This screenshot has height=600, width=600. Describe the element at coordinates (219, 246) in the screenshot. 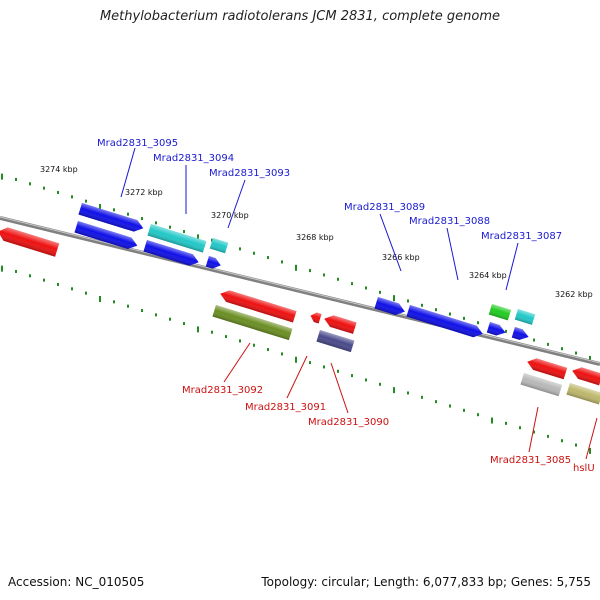

I see `gene-arrow-cyan-small` at that location.